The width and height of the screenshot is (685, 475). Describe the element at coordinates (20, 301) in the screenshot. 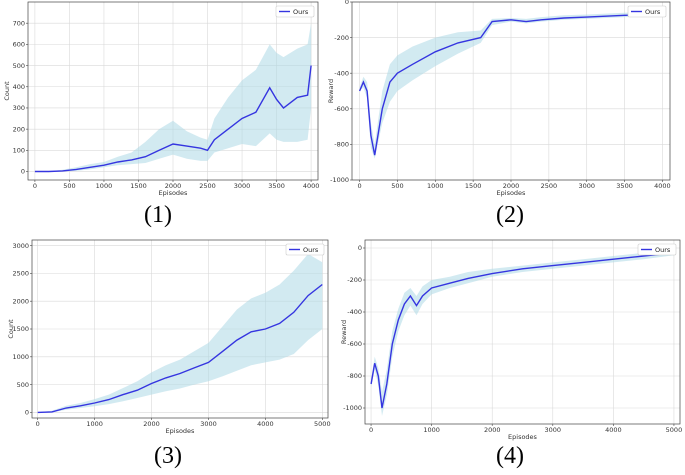

I see `y-tick-label: 2000` at that location.